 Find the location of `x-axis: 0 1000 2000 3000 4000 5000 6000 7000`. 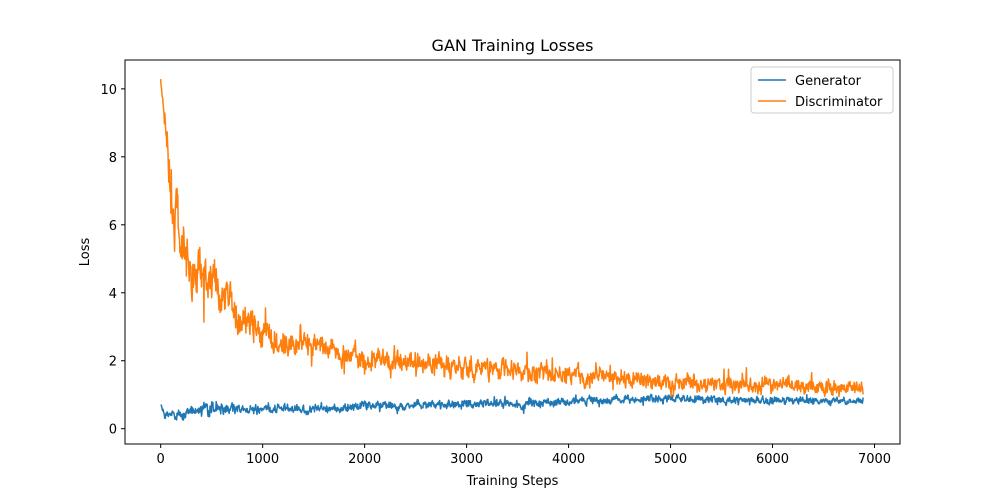

x-axis: 0 1000 2000 3000 4000 5000 6000 7000 is located at coordinates (524, 455).